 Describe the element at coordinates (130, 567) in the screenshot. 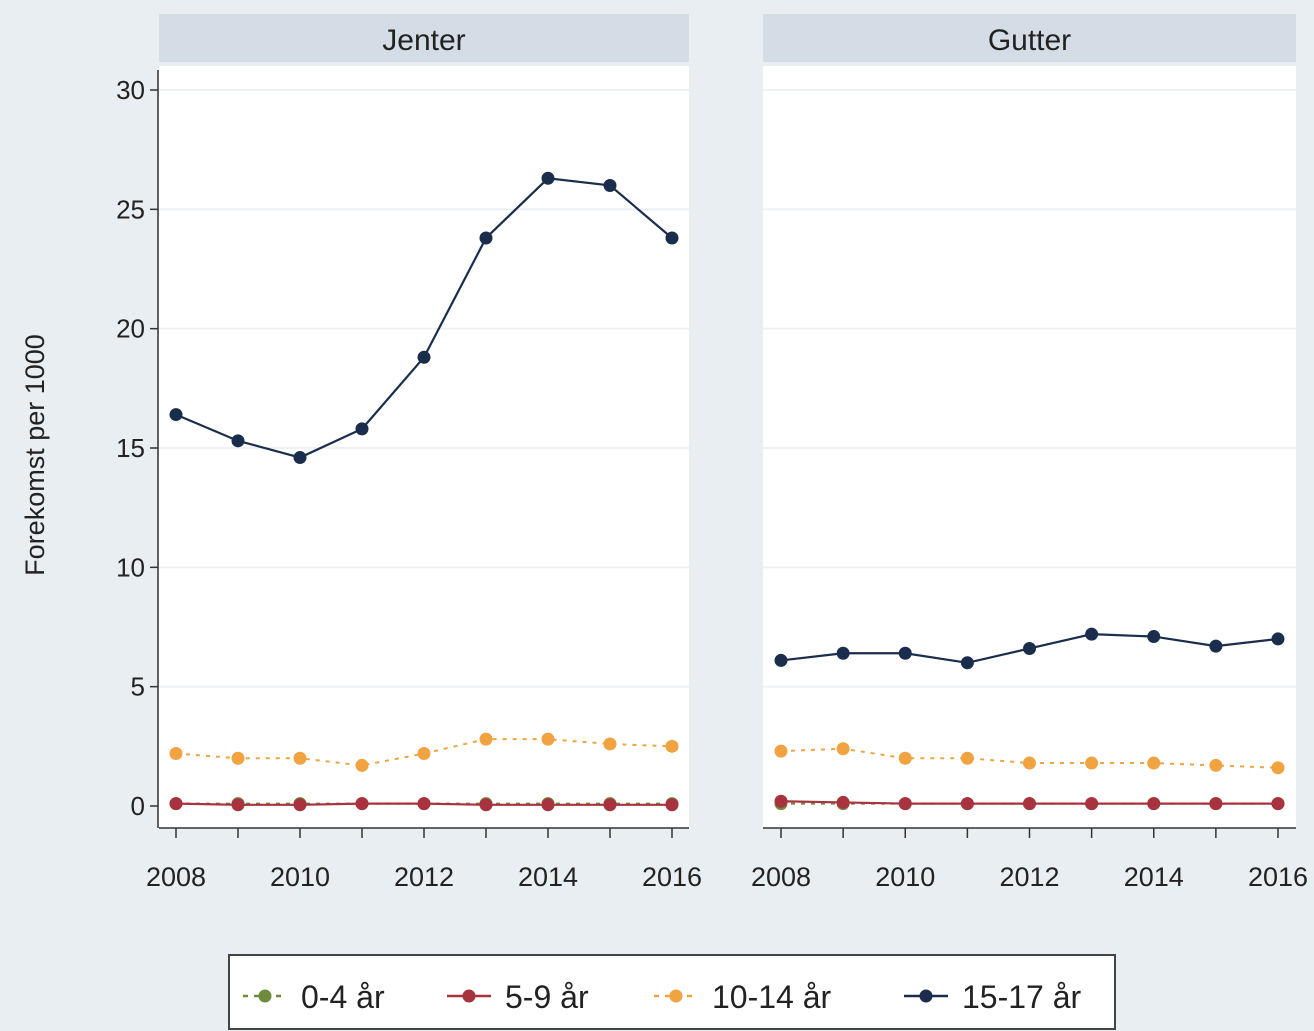

I see `y-tick-label: 10` at that location.